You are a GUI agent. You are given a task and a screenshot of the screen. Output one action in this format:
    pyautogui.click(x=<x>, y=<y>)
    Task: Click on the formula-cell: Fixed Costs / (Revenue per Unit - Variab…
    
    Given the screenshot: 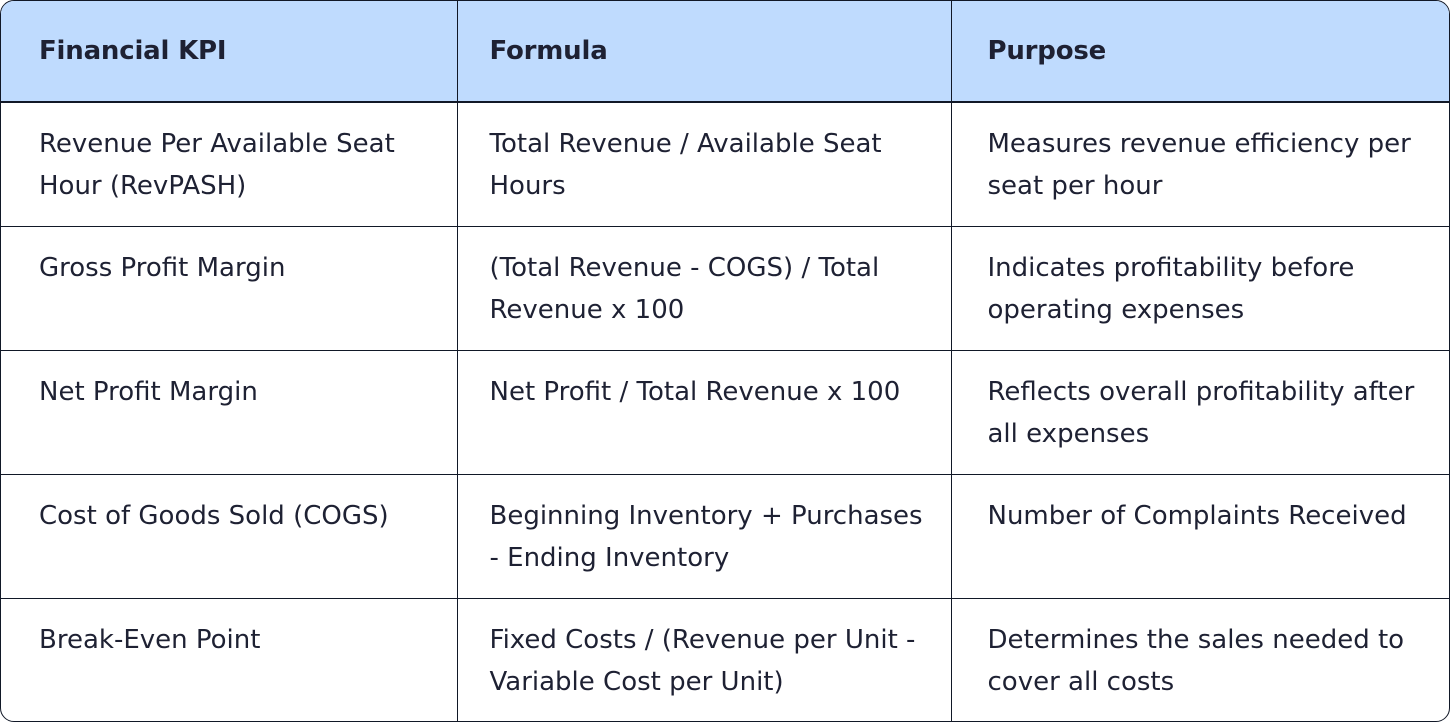 What is the action you would take?
    pyautogui.click(x=704, y=659)
    